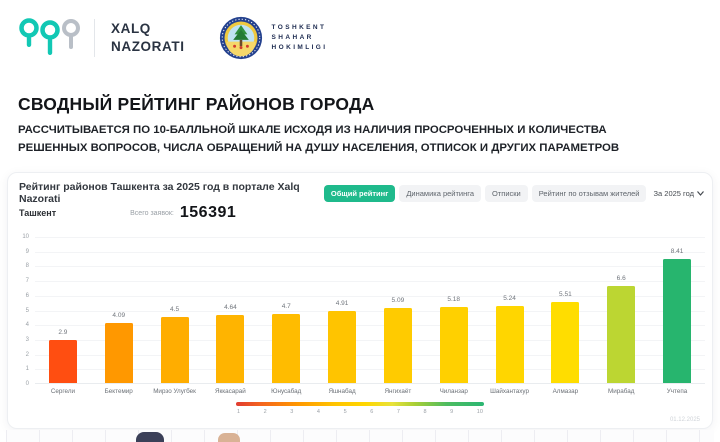  Describe the element at coordinates (479, 412) in the screenshot. I see `legend-tick: 10` at that location.